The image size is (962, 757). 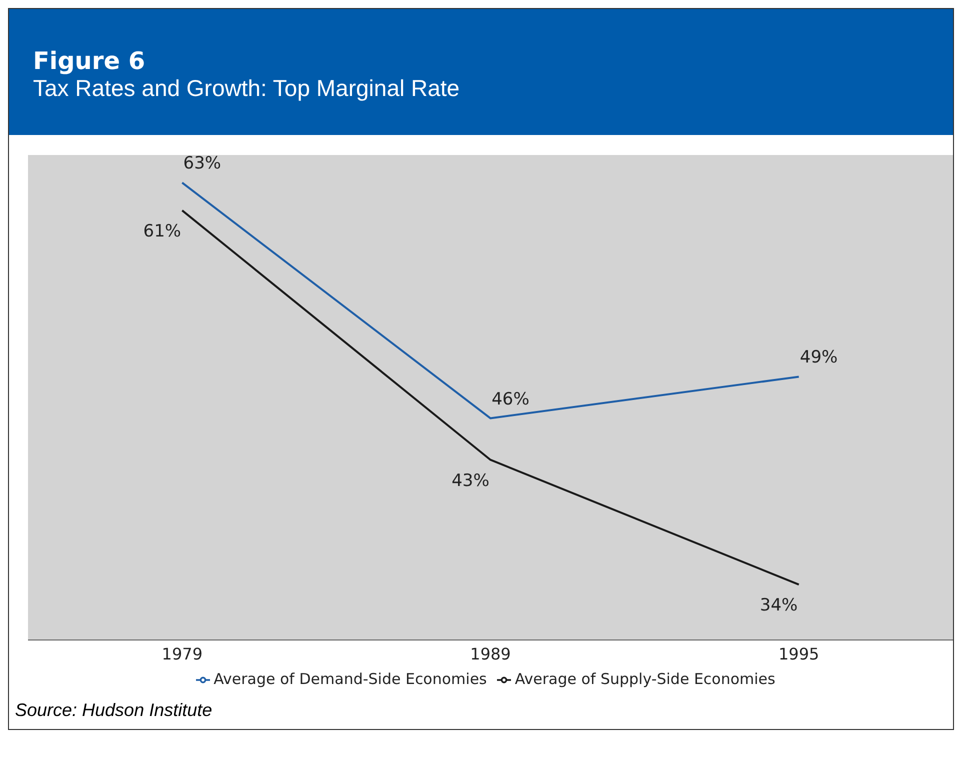 I want to click on legend-label: Average of Supply-Side Economies, so click(x=645, y=679).